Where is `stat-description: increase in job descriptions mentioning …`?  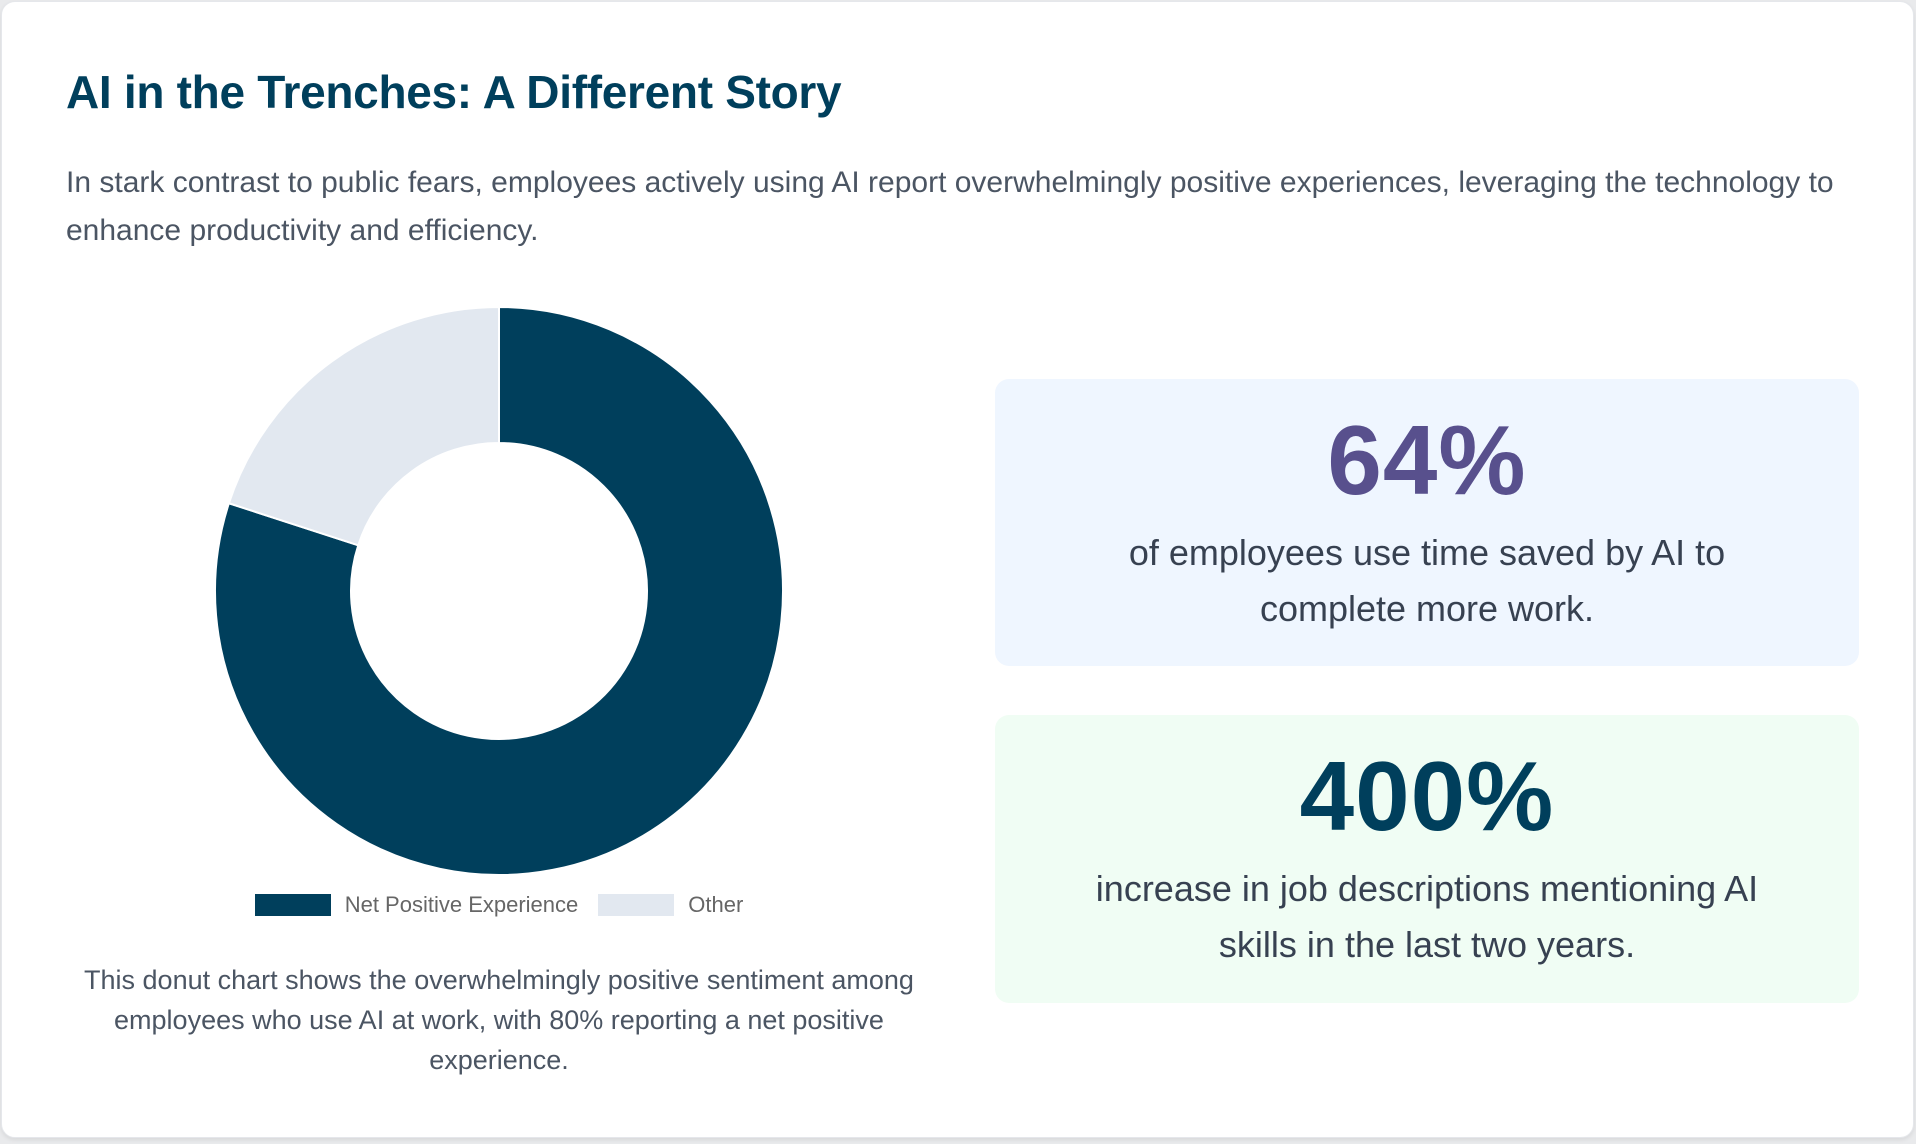 stat-description: increase in job descriptions mentioning … is located at coordinates (1427, 916).